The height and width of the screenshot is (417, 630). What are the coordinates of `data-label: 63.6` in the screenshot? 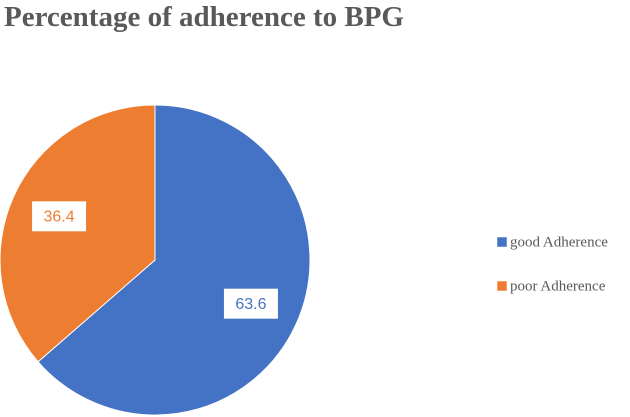 It's located at (250, 304).